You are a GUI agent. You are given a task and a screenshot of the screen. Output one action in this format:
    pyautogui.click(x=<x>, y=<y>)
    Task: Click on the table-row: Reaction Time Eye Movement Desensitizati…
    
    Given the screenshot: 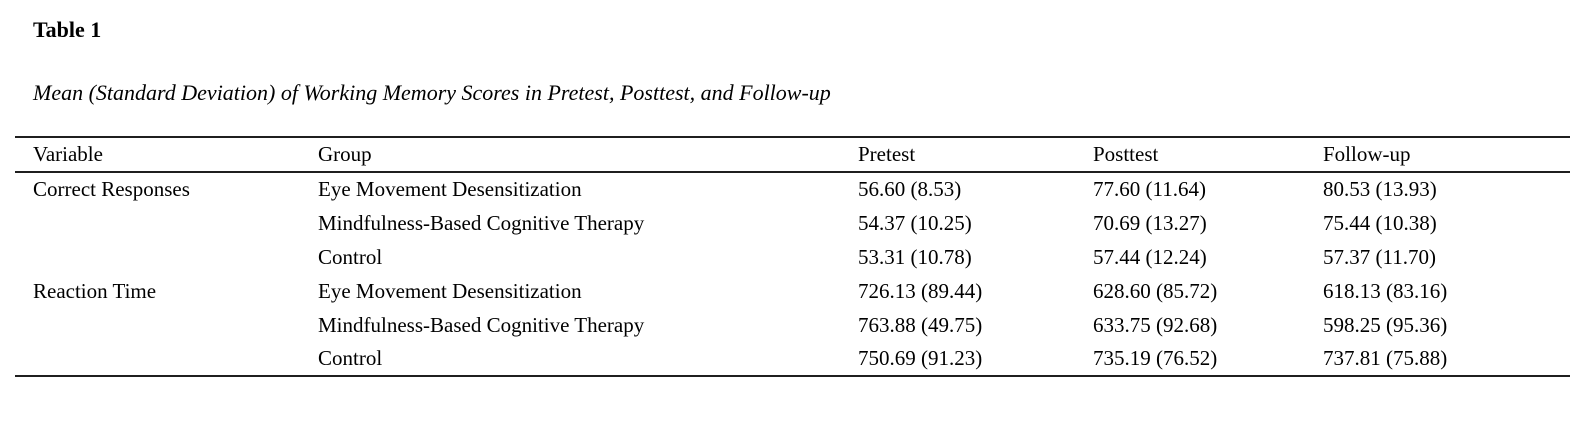 What is the action you would take?
    pyautogui.click(x=792, y=291)
    